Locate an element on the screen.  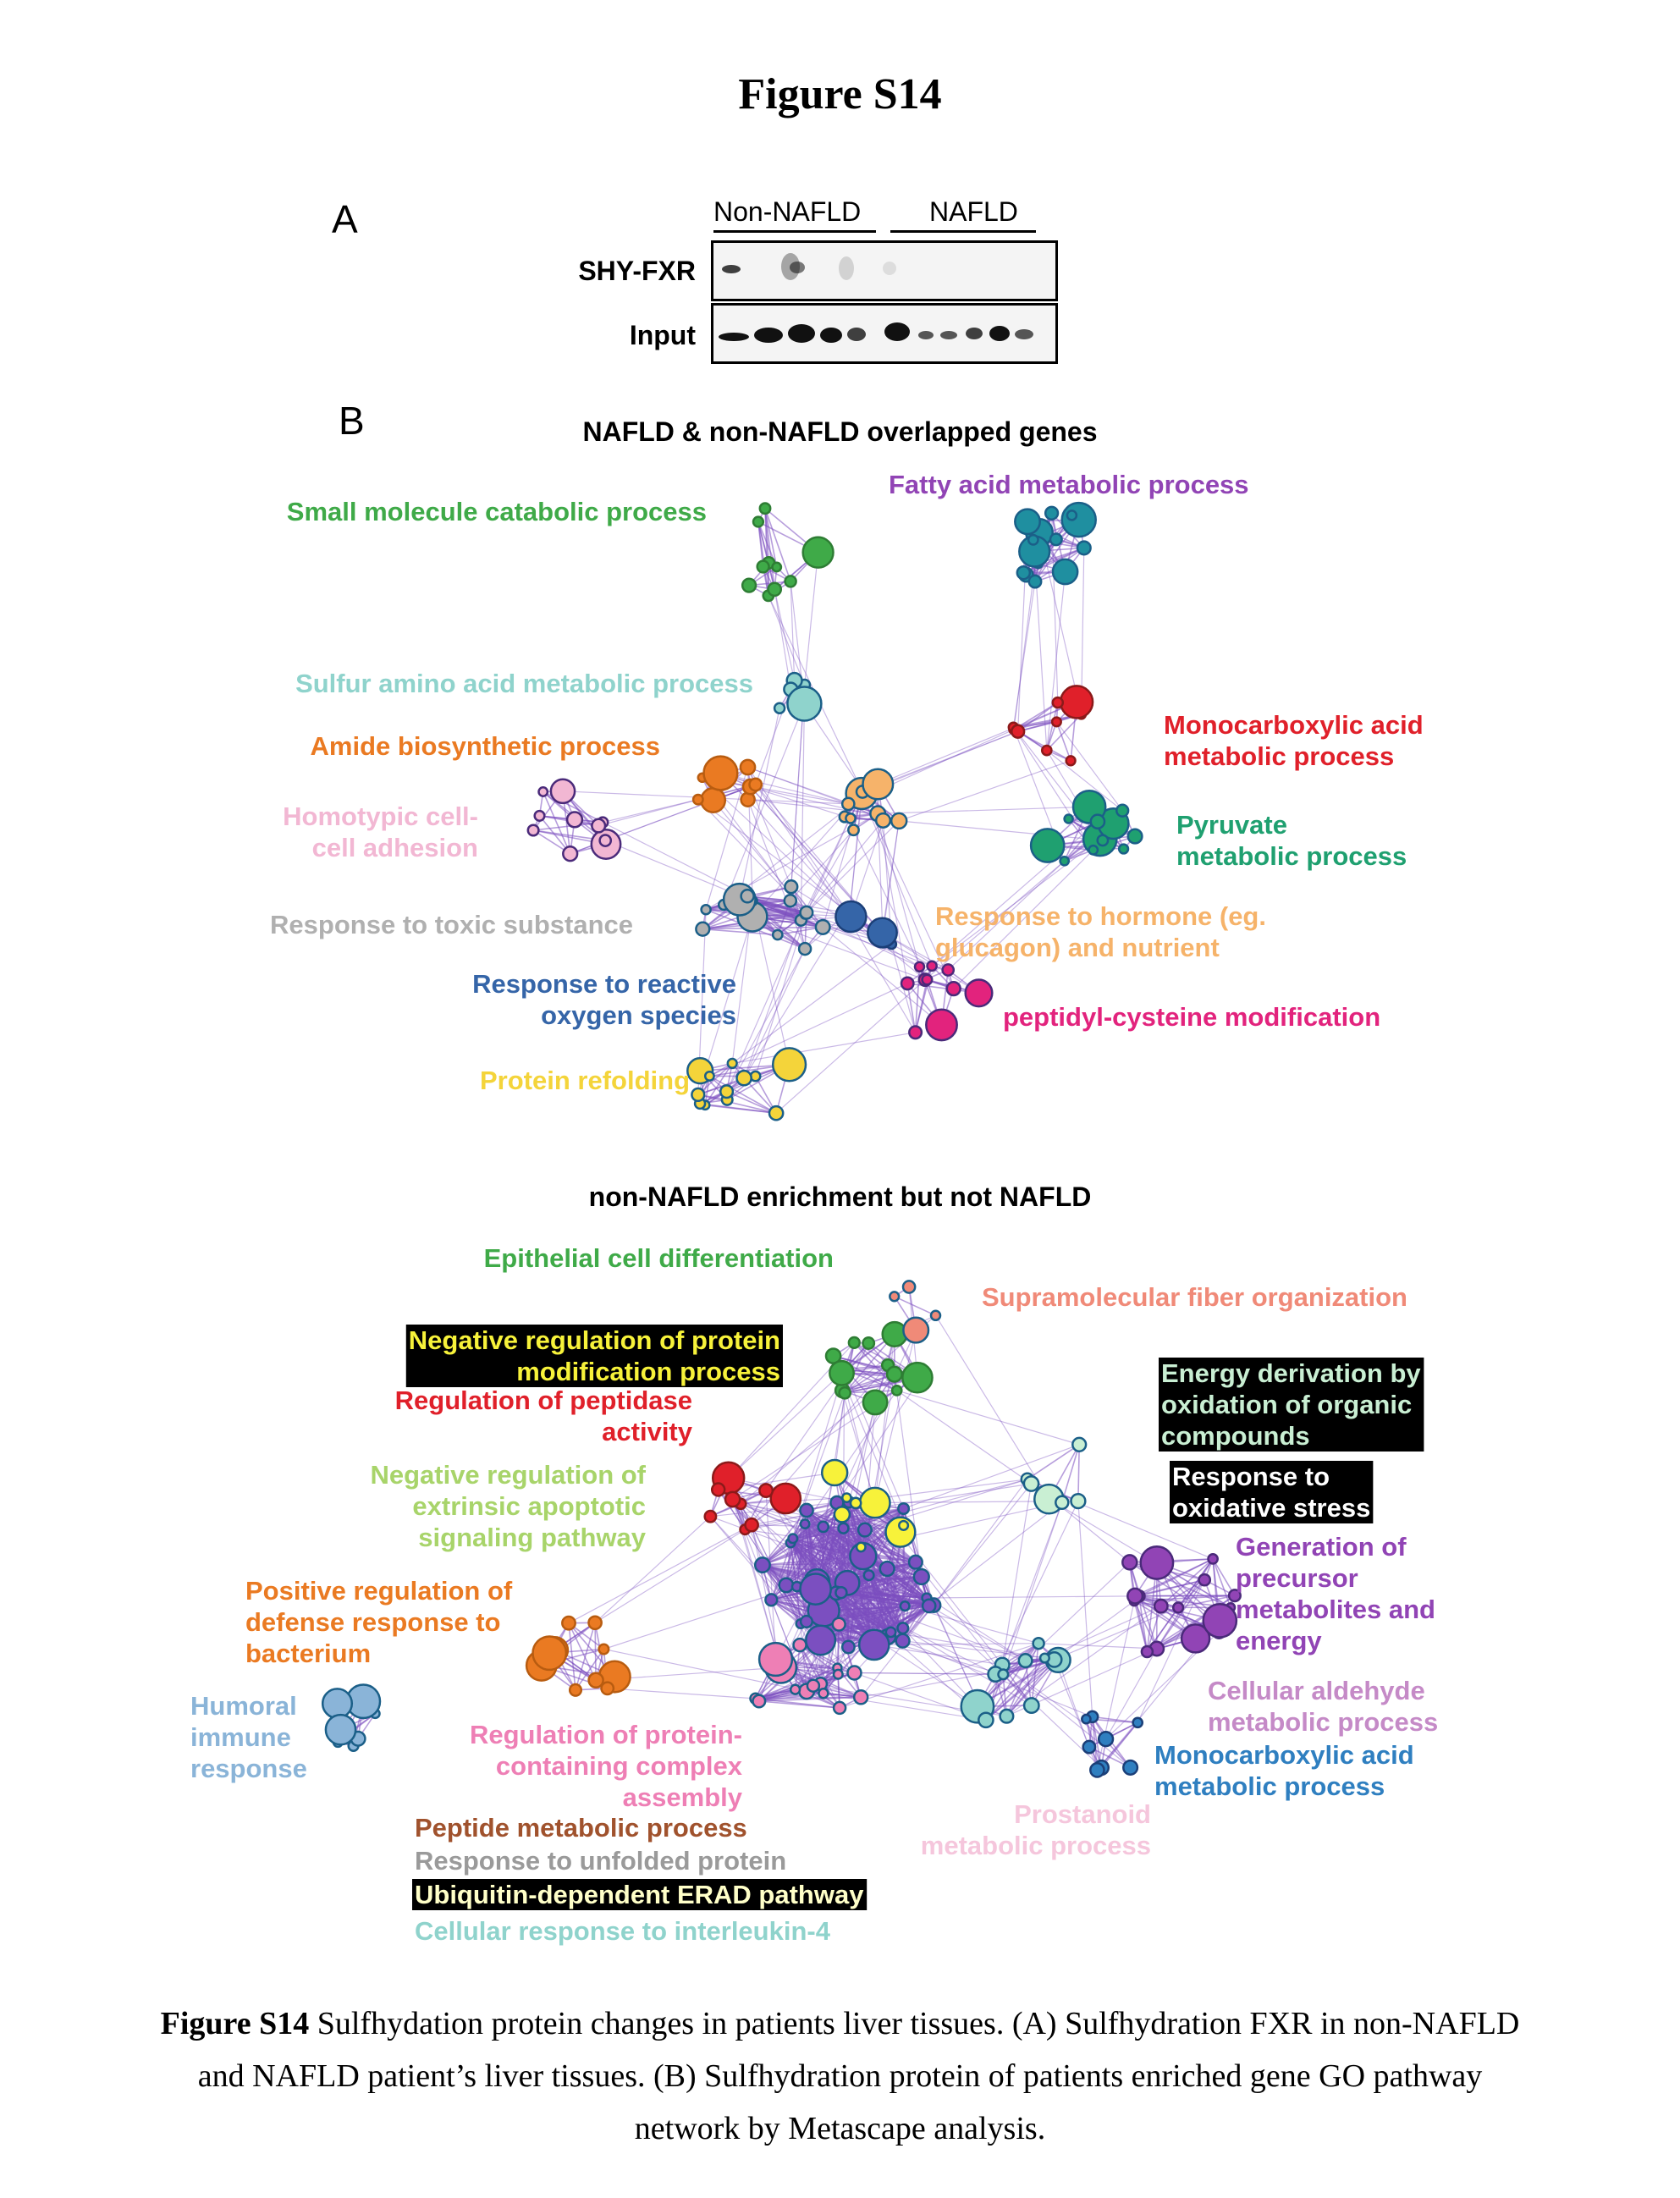
network1-label-line: Protein refolding is located at coordinates (585, 1081).